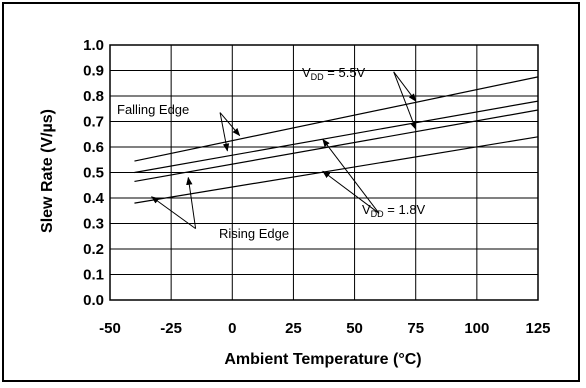  I want to click on y-tick-label: 1.0, so click(93, 45).